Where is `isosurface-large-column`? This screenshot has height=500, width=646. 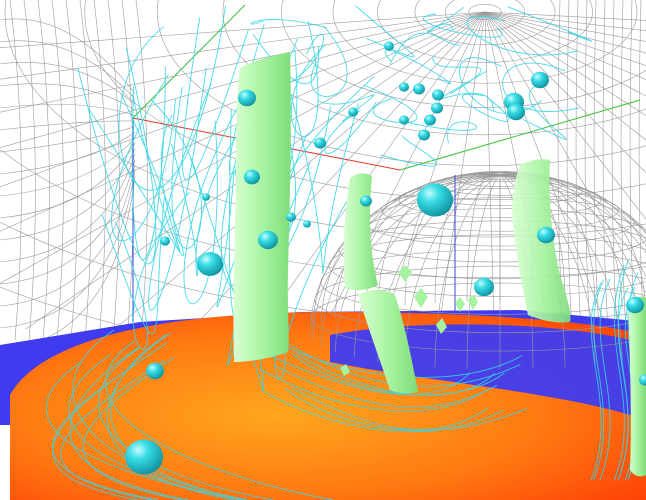 isosurface-large-column is located at coordinates (262, 207).